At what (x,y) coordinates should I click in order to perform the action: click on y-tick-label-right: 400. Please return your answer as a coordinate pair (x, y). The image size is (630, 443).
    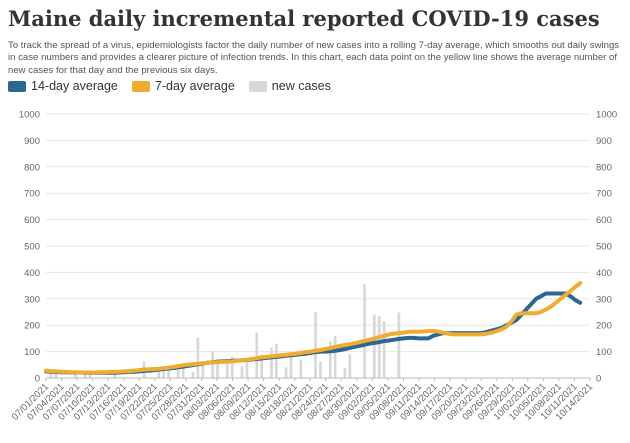
    Looking at the image, I should click on (604, 273).